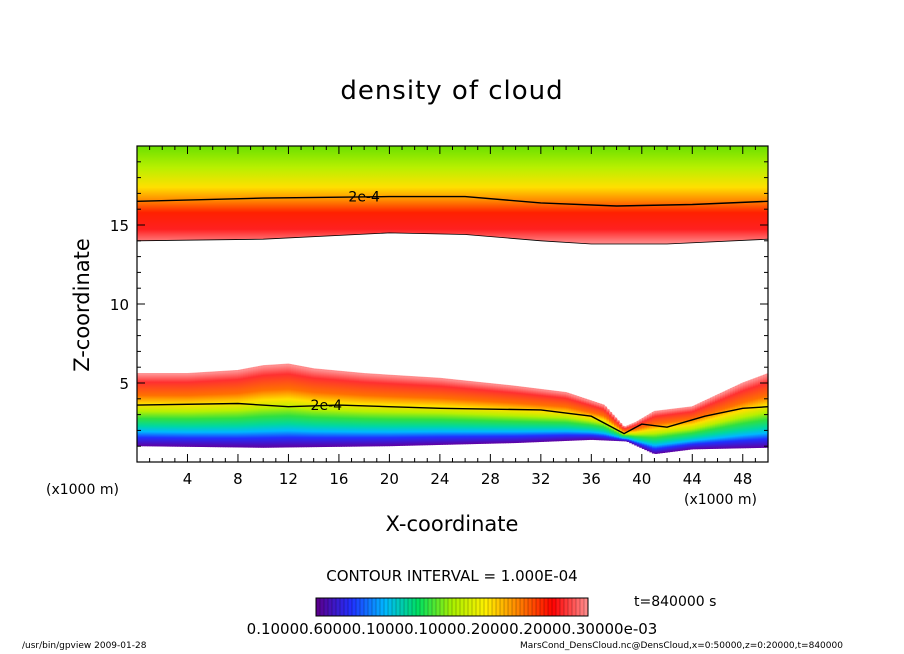  What do you see at coordinates (720, 500) in the screenshot?
I see `x-axis-unit-right: (x1000 m)` at bounding box center [720, 500].